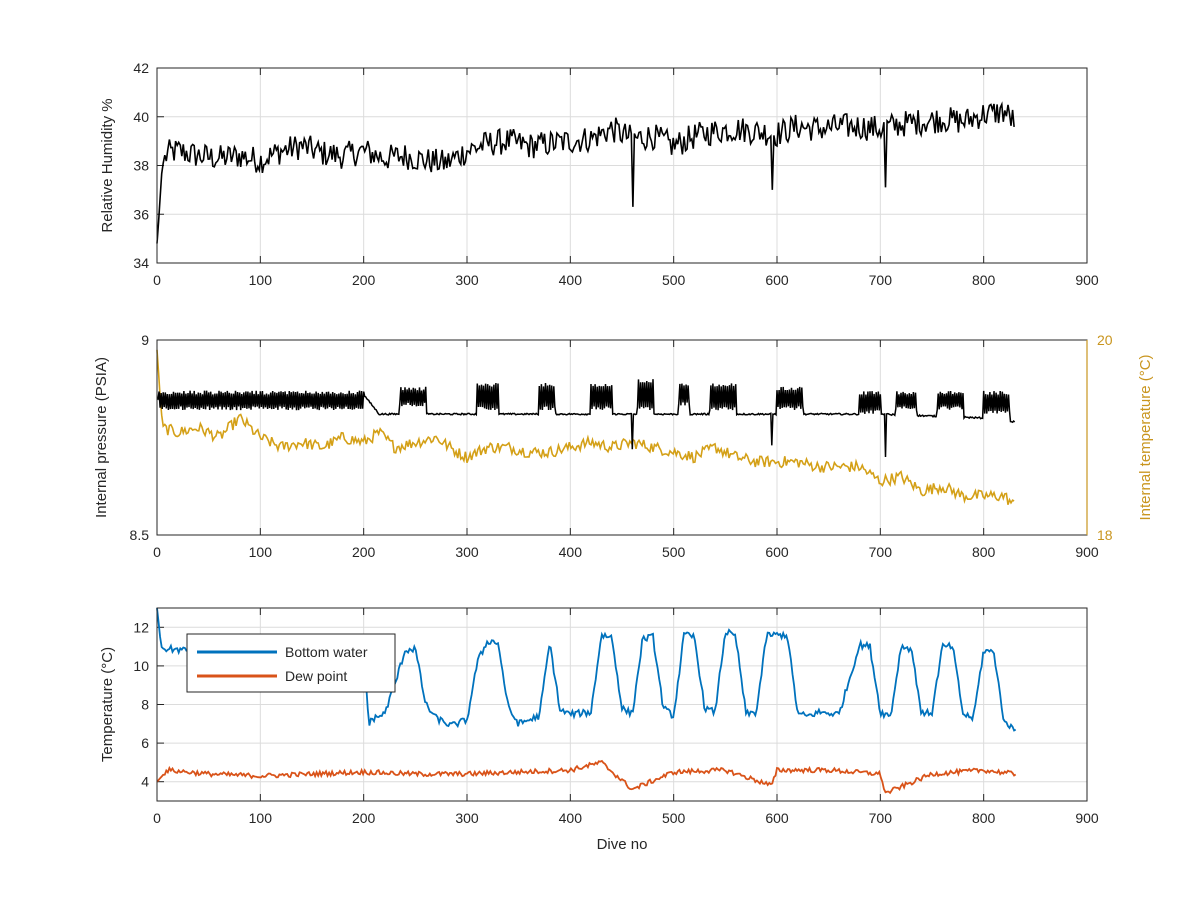 Image resolution: width=1200 pixels, height=900 pixels. Describe the element at coordinates (1145, 437) in the screenshot. I see `internal-temperature-y-axis-label: Internal temperature (°C)` at that location.